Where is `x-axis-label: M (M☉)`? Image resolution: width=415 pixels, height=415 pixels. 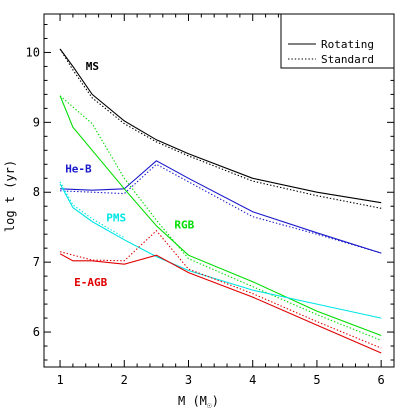 x-axis-label: M (M☉) is located at coordinates (198, 402).